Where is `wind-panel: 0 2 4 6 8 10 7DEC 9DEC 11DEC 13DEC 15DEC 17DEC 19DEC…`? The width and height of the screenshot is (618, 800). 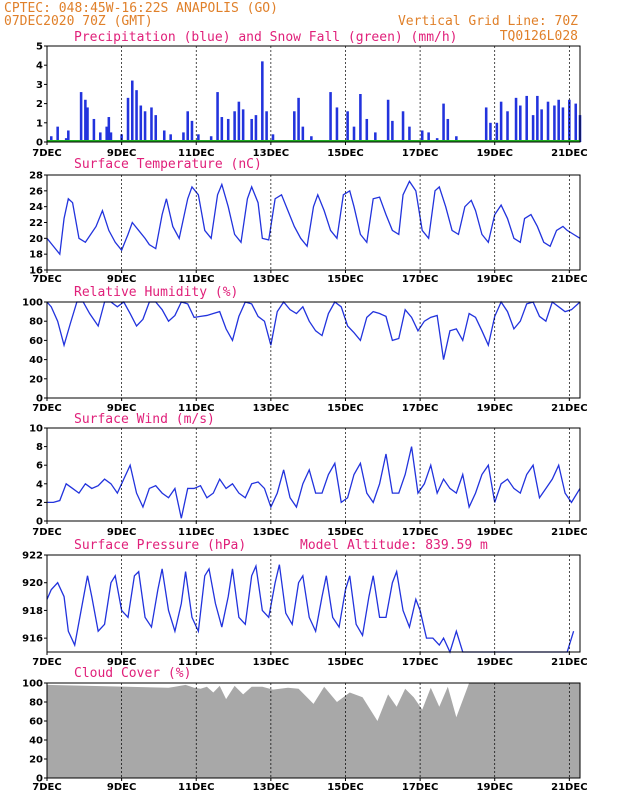 wind-panel: 0 2 4 6 8 10 7DEC 9DEC 11DEC 13DEC 15DEC 17DEC 19DEC… is located at coordinates (308, 475).